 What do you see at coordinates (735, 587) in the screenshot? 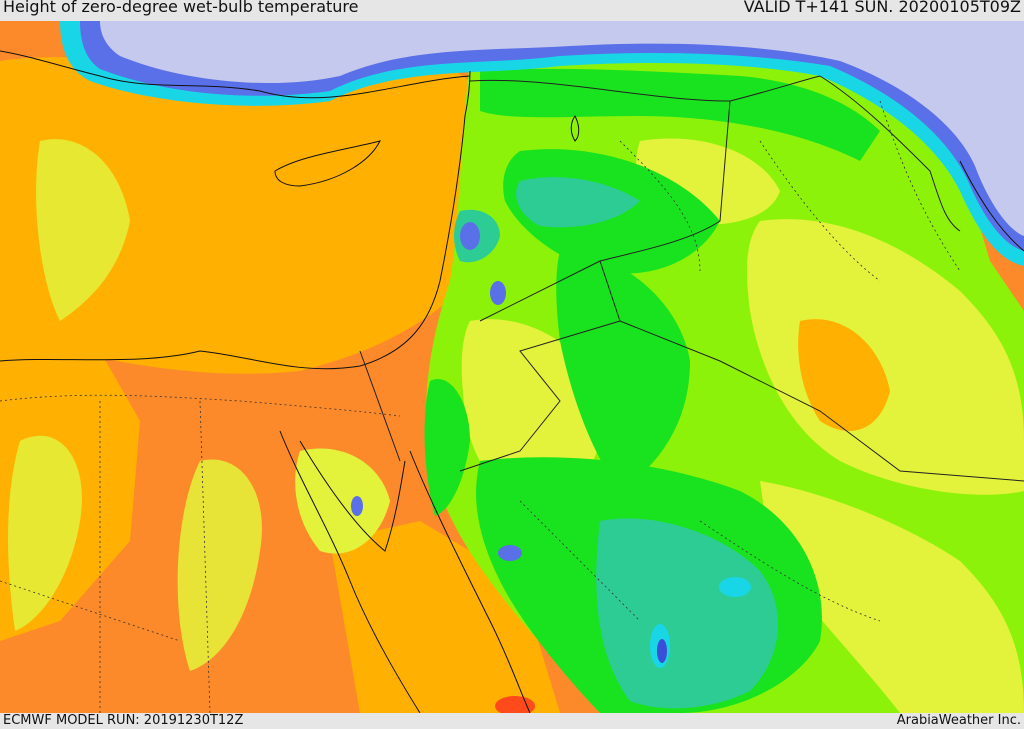
I see `spot-cyan-arabia` at bounding box center [735, 587].